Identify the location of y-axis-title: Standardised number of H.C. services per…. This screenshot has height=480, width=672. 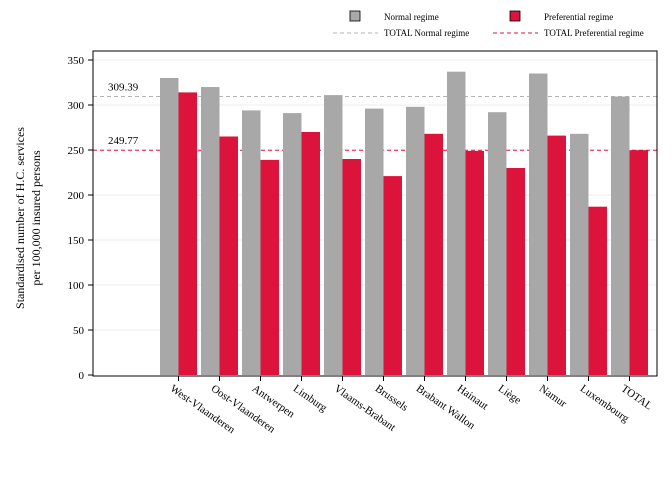
(28, 218).